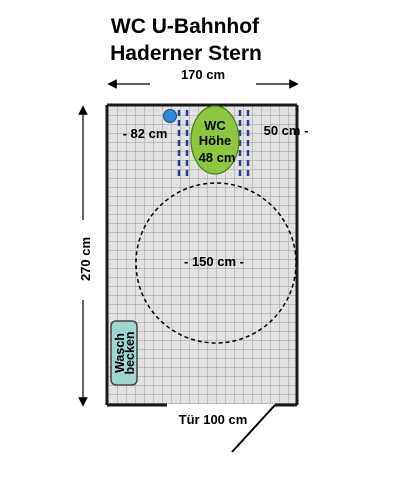  Describe the element at coordinates (203, 74) in the screenshot. I see `width-dimension-label: 170 cm` at that location.